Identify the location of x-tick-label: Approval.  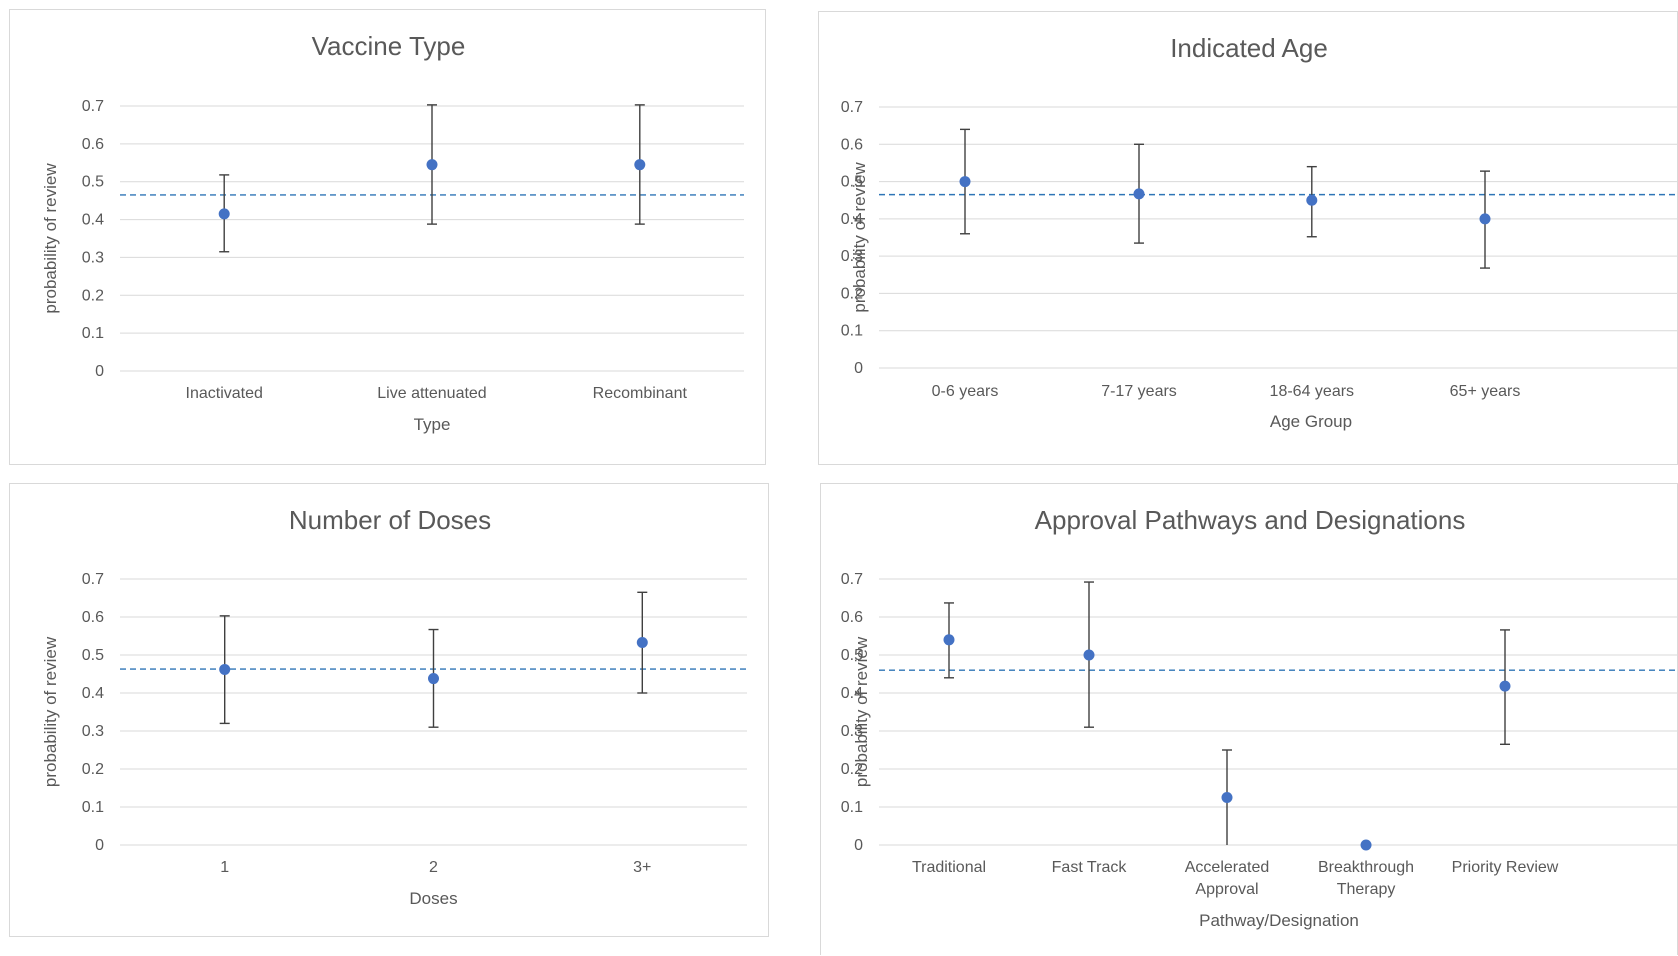
(1226, 889).